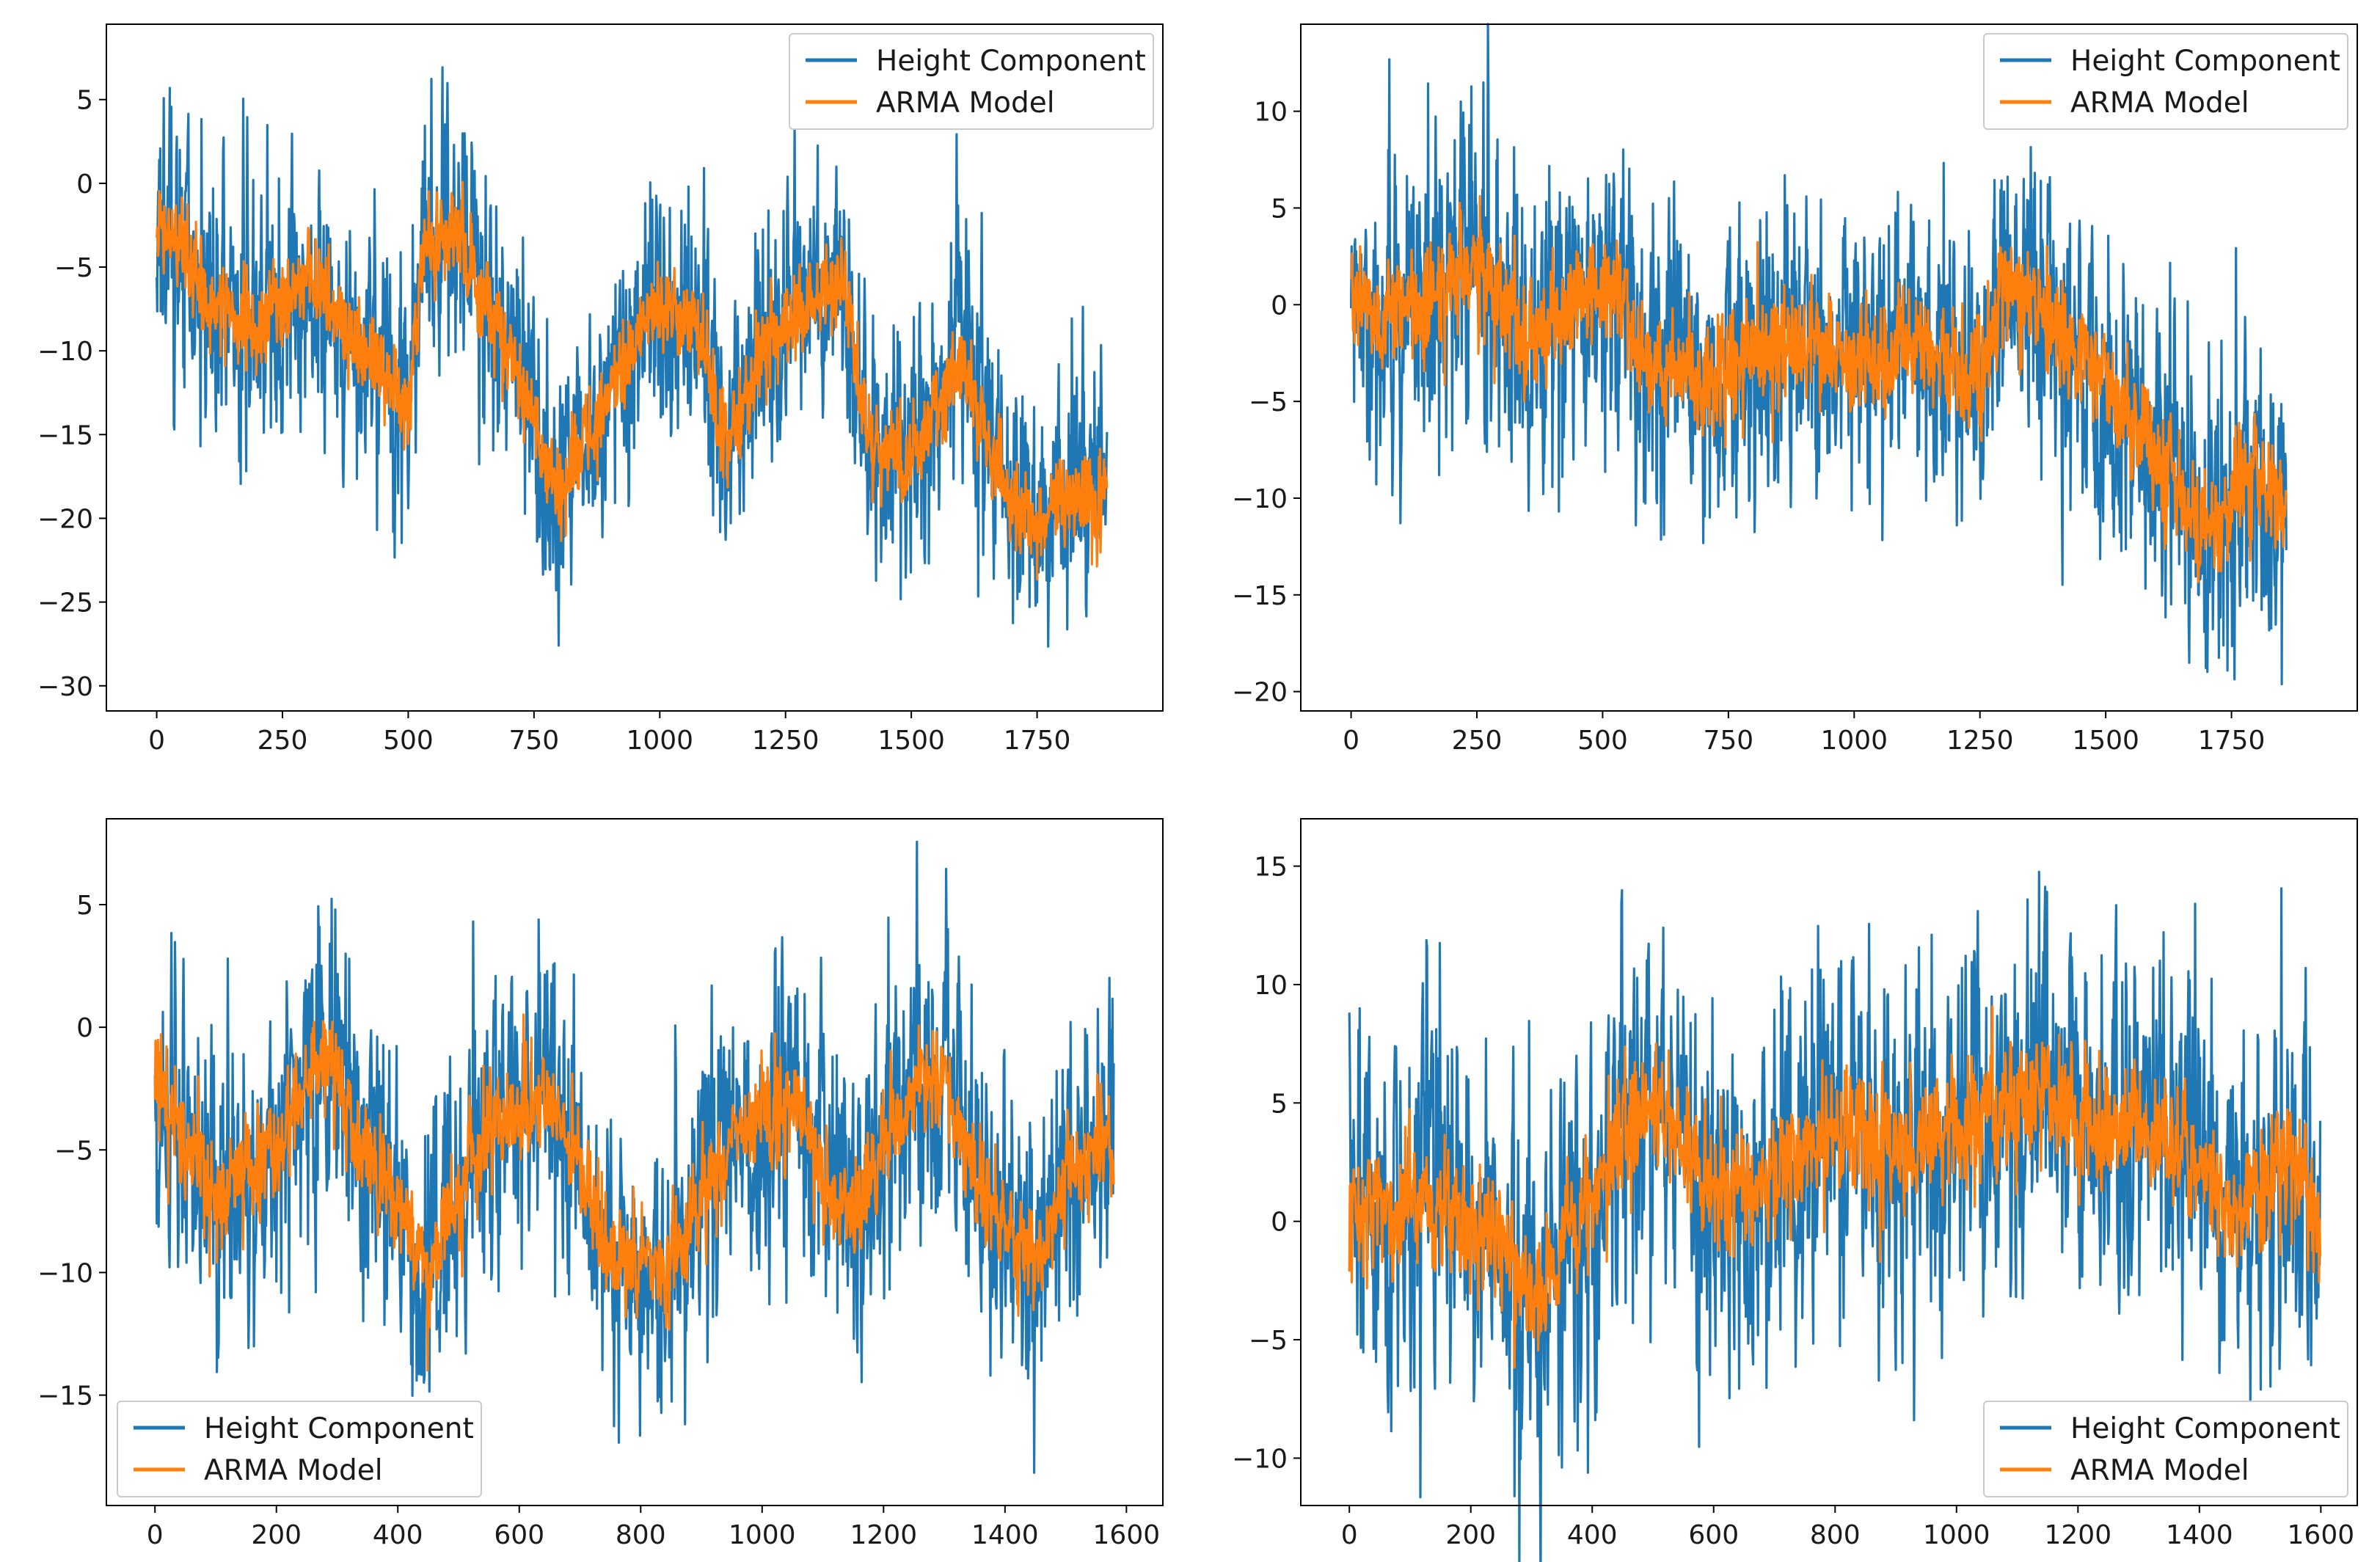  Describe the element at coordinates (65, 603) in the screenshot. I see `y-tick-label: −25` at that location.